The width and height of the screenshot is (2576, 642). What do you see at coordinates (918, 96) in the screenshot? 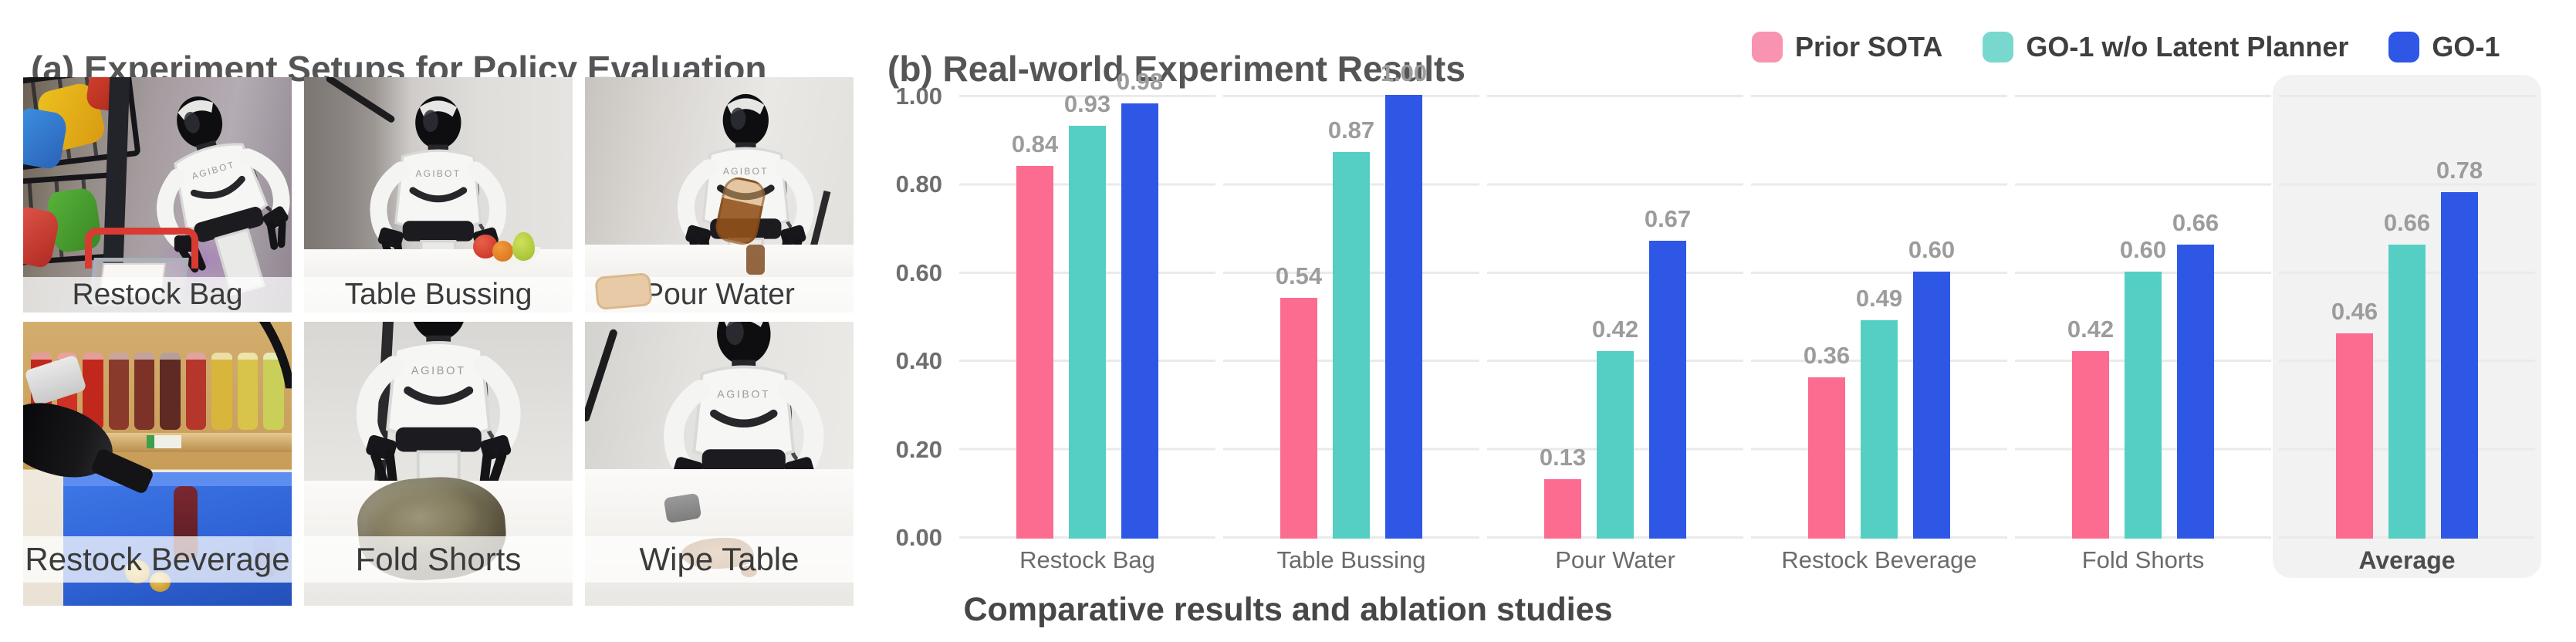
I see `y-tick-label: 1.00` at bounding box center [918, 96].